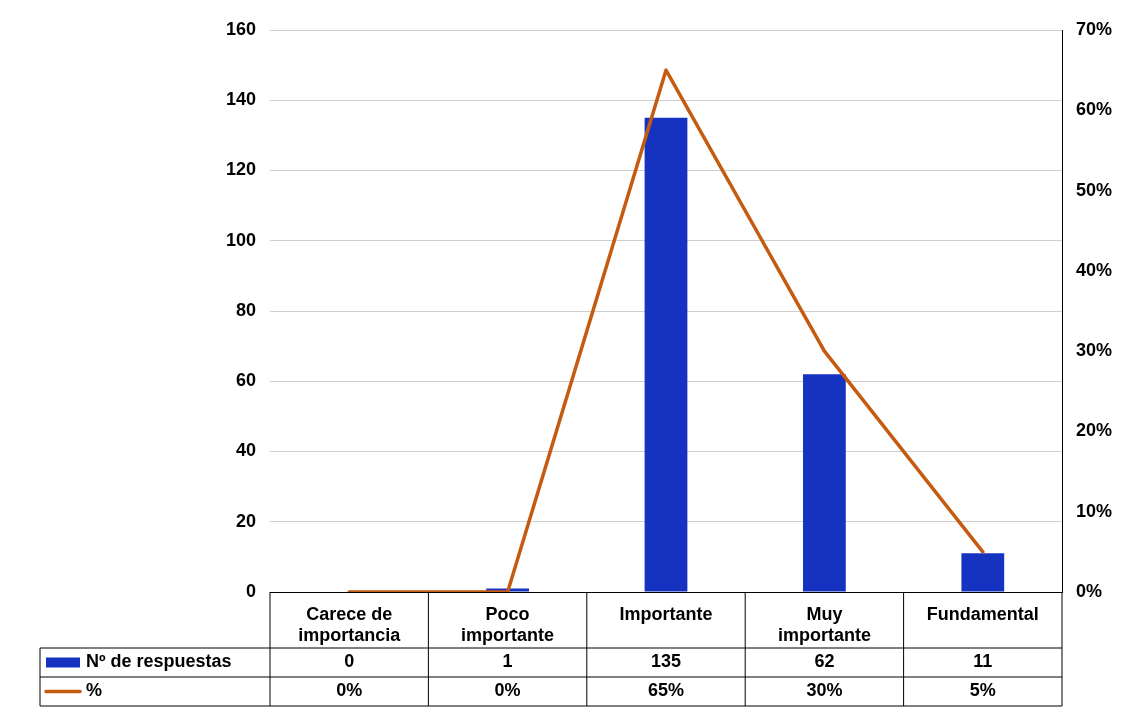 The width and height of the screenshot is (1132, 713). I want to click on y-tick-label: 40, so click(245, 450).